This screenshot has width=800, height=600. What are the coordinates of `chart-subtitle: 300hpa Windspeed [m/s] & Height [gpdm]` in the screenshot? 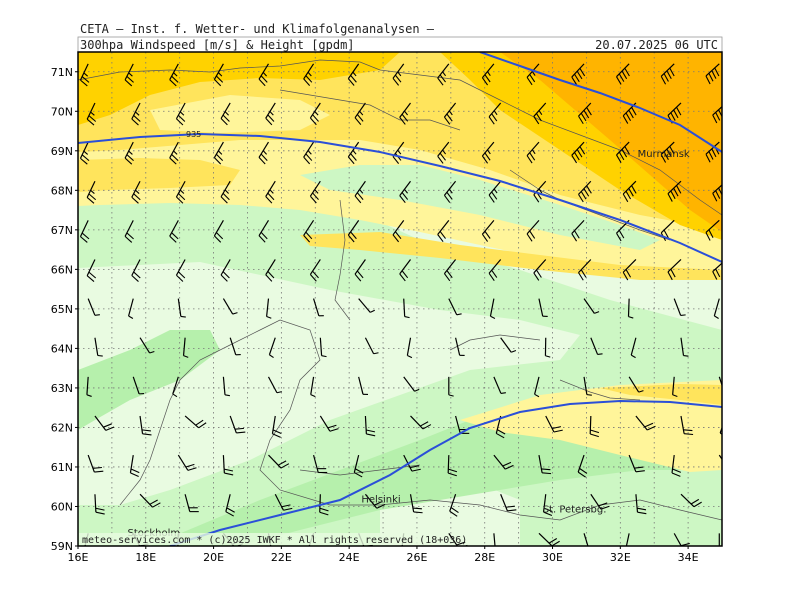 It's located at (217, 45).